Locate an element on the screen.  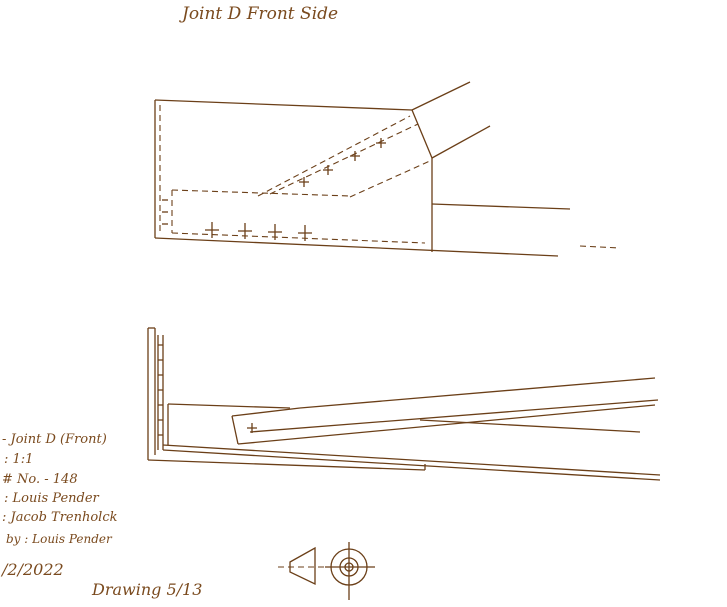
tb-drawn: : Louis Pender is located at coordinates (51, 498).